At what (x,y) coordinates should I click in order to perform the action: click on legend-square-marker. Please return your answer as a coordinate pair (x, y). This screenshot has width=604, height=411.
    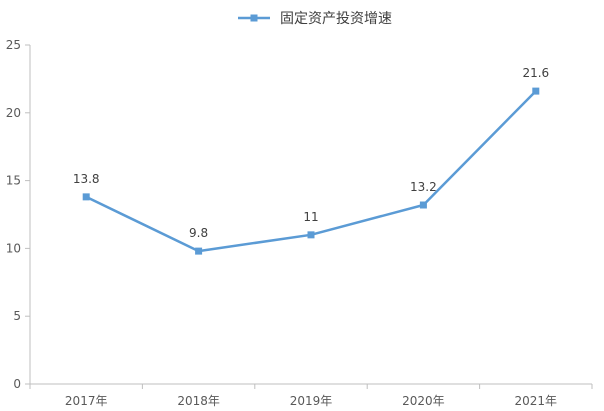
    Looking at the image, I should click on (254, 18).